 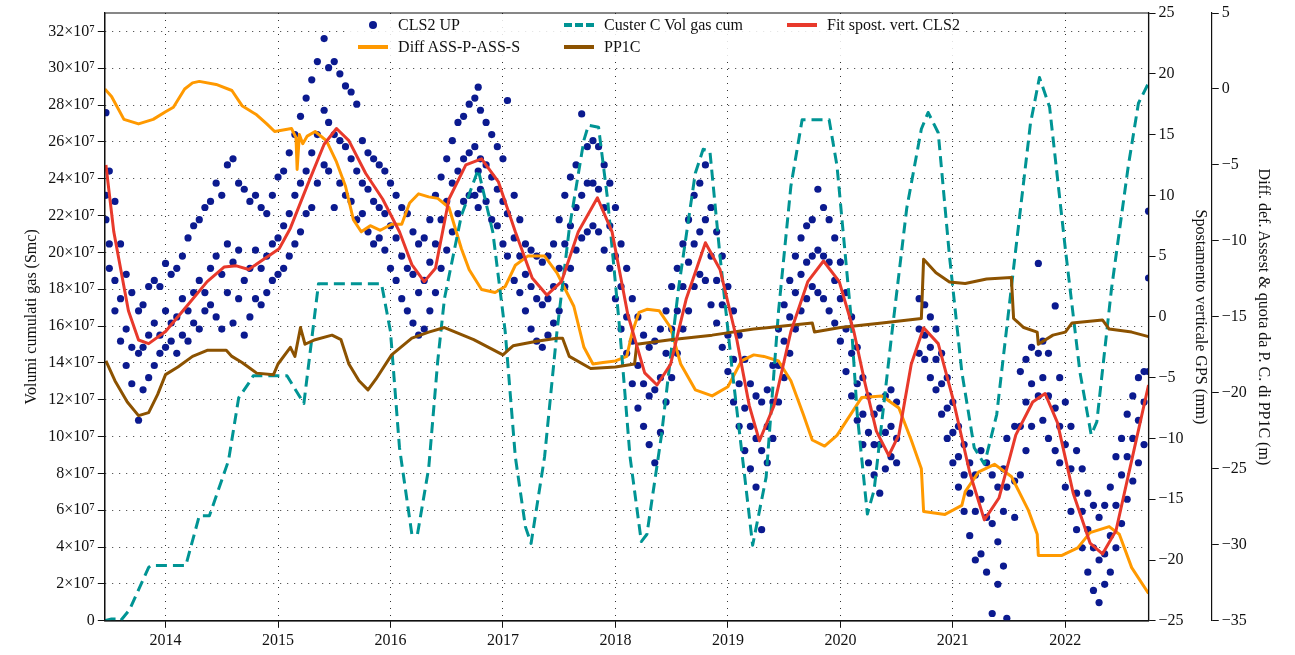 What do you see at coordinates (390, 639) in the screenshot?
I see `x-tick-label: 2016` at bounding box center [390, 639].